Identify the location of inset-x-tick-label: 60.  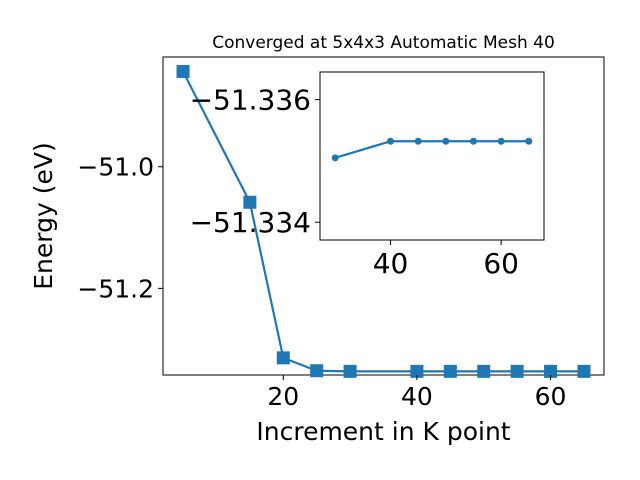
(501, 263).